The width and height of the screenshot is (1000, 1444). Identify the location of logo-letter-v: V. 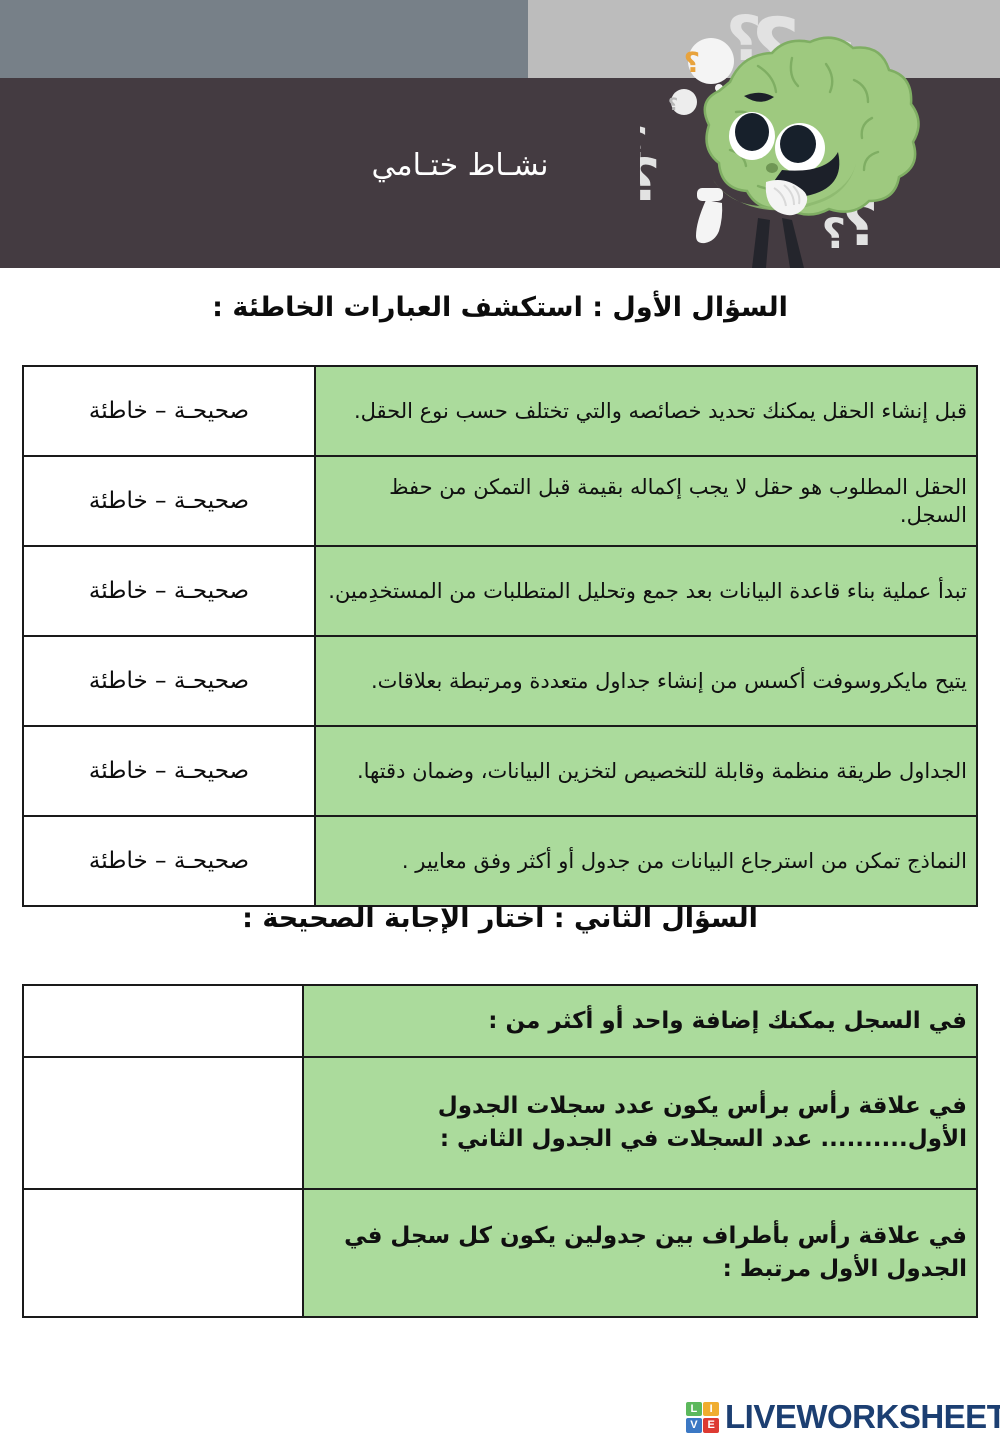
(694, 1425).